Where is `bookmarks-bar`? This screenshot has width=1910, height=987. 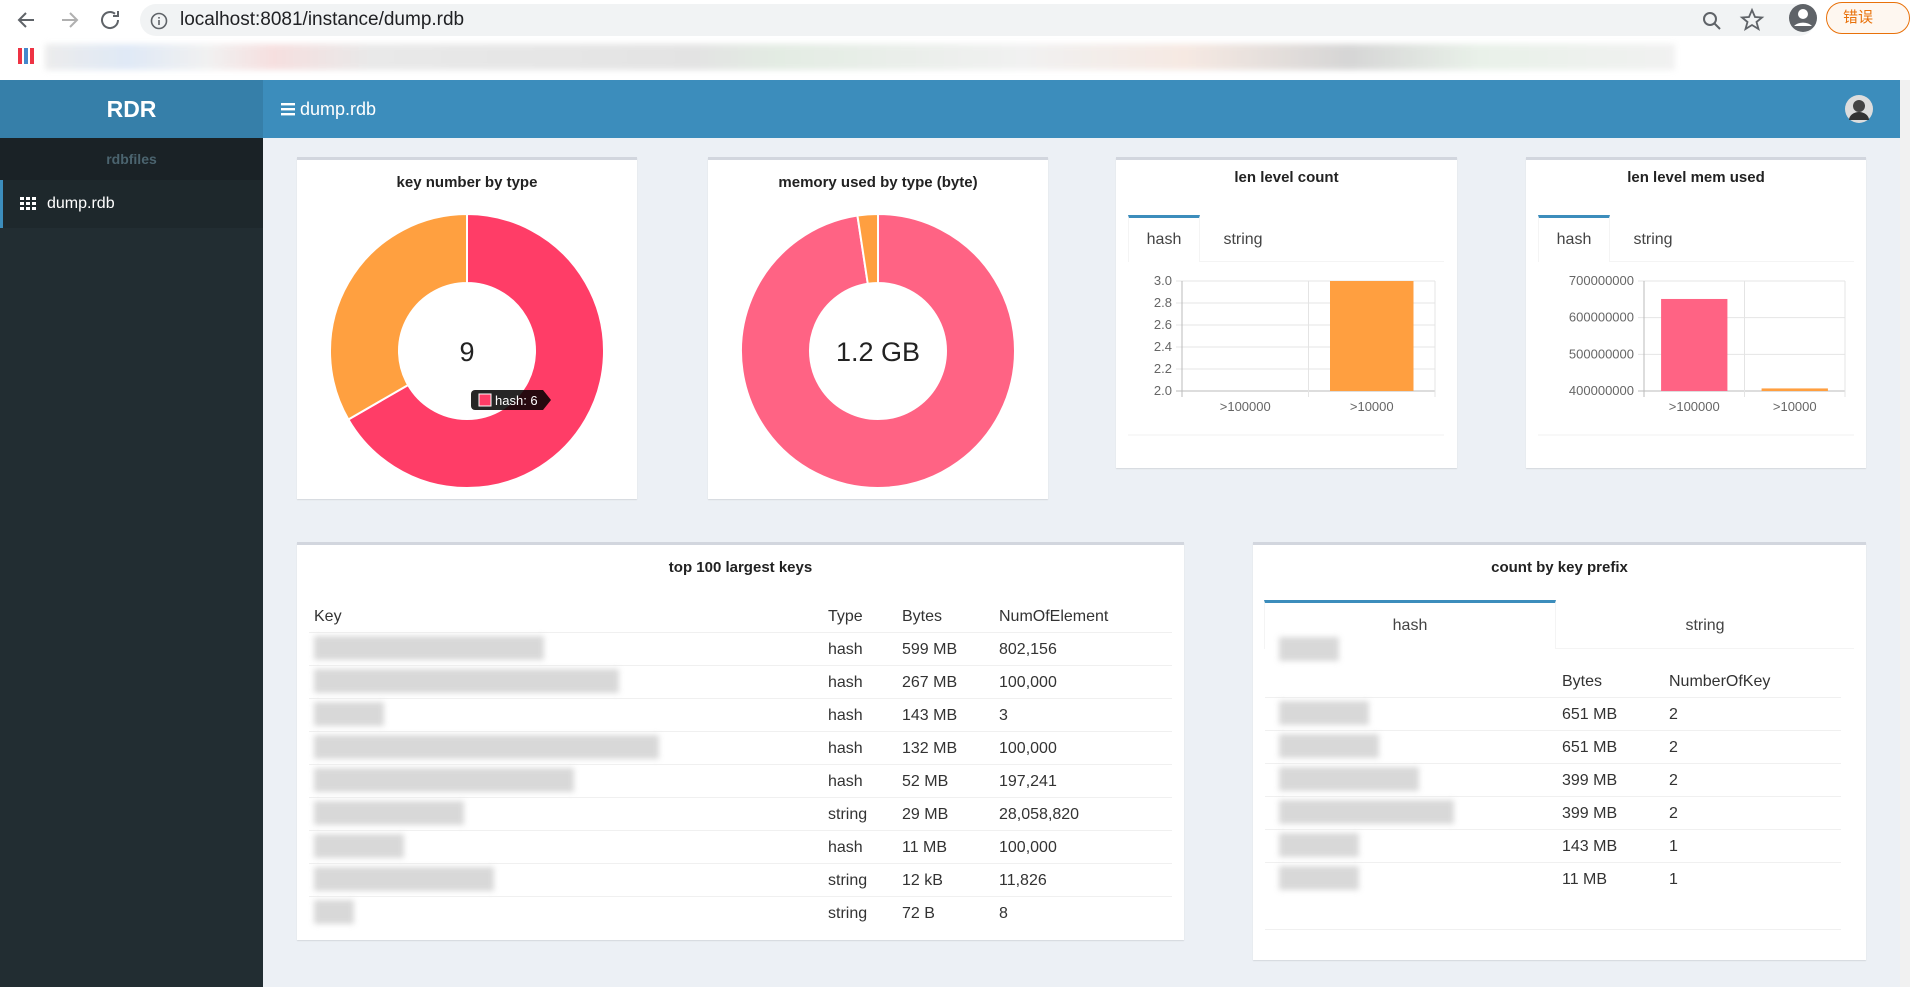 bookmarks-bar is located at coordinates (860, 57).